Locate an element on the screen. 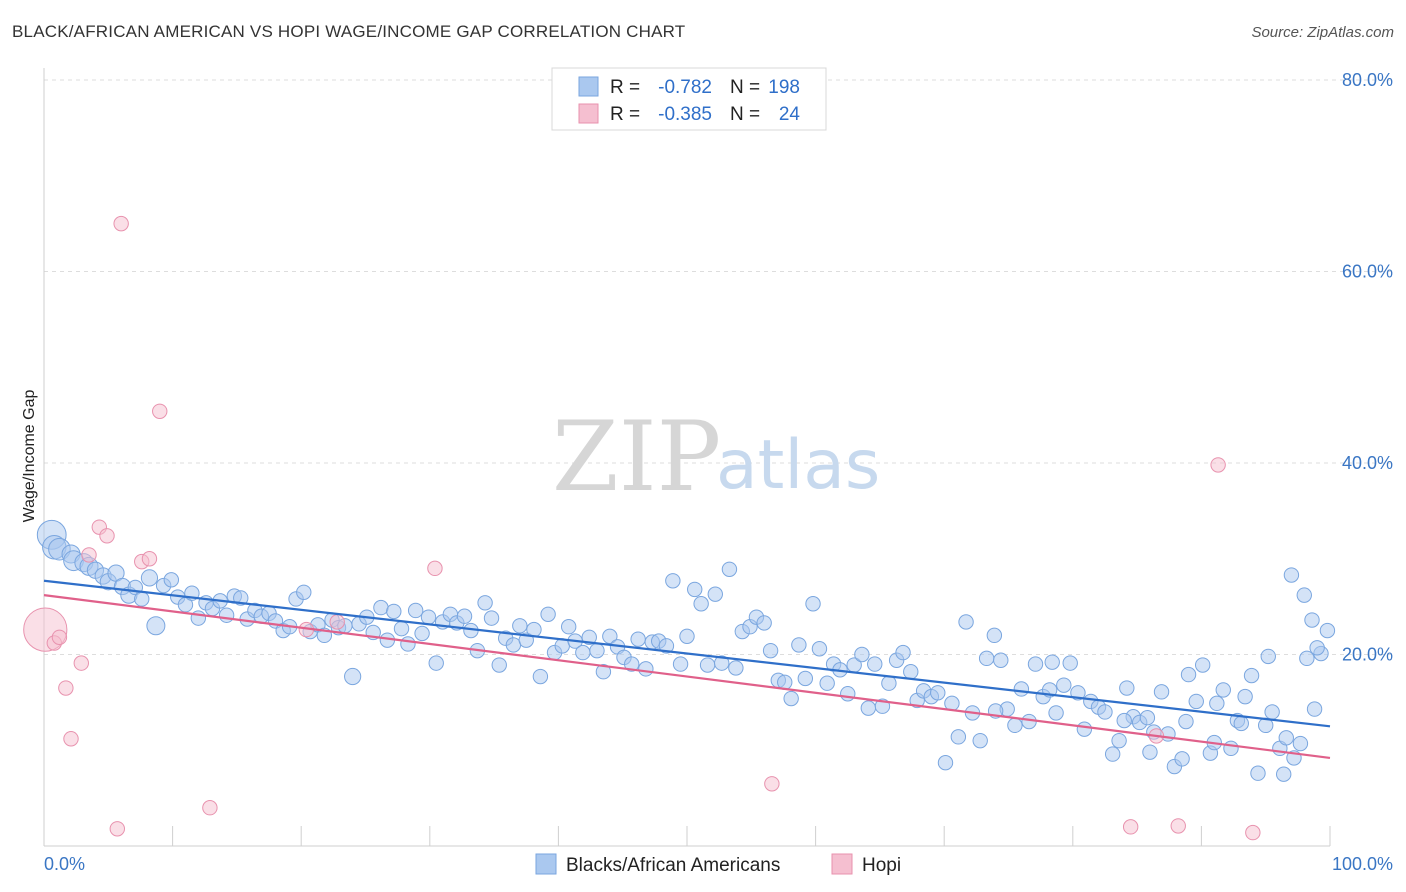  x-tick-label-max: 100.0% is located at coordinates (1362, 864).